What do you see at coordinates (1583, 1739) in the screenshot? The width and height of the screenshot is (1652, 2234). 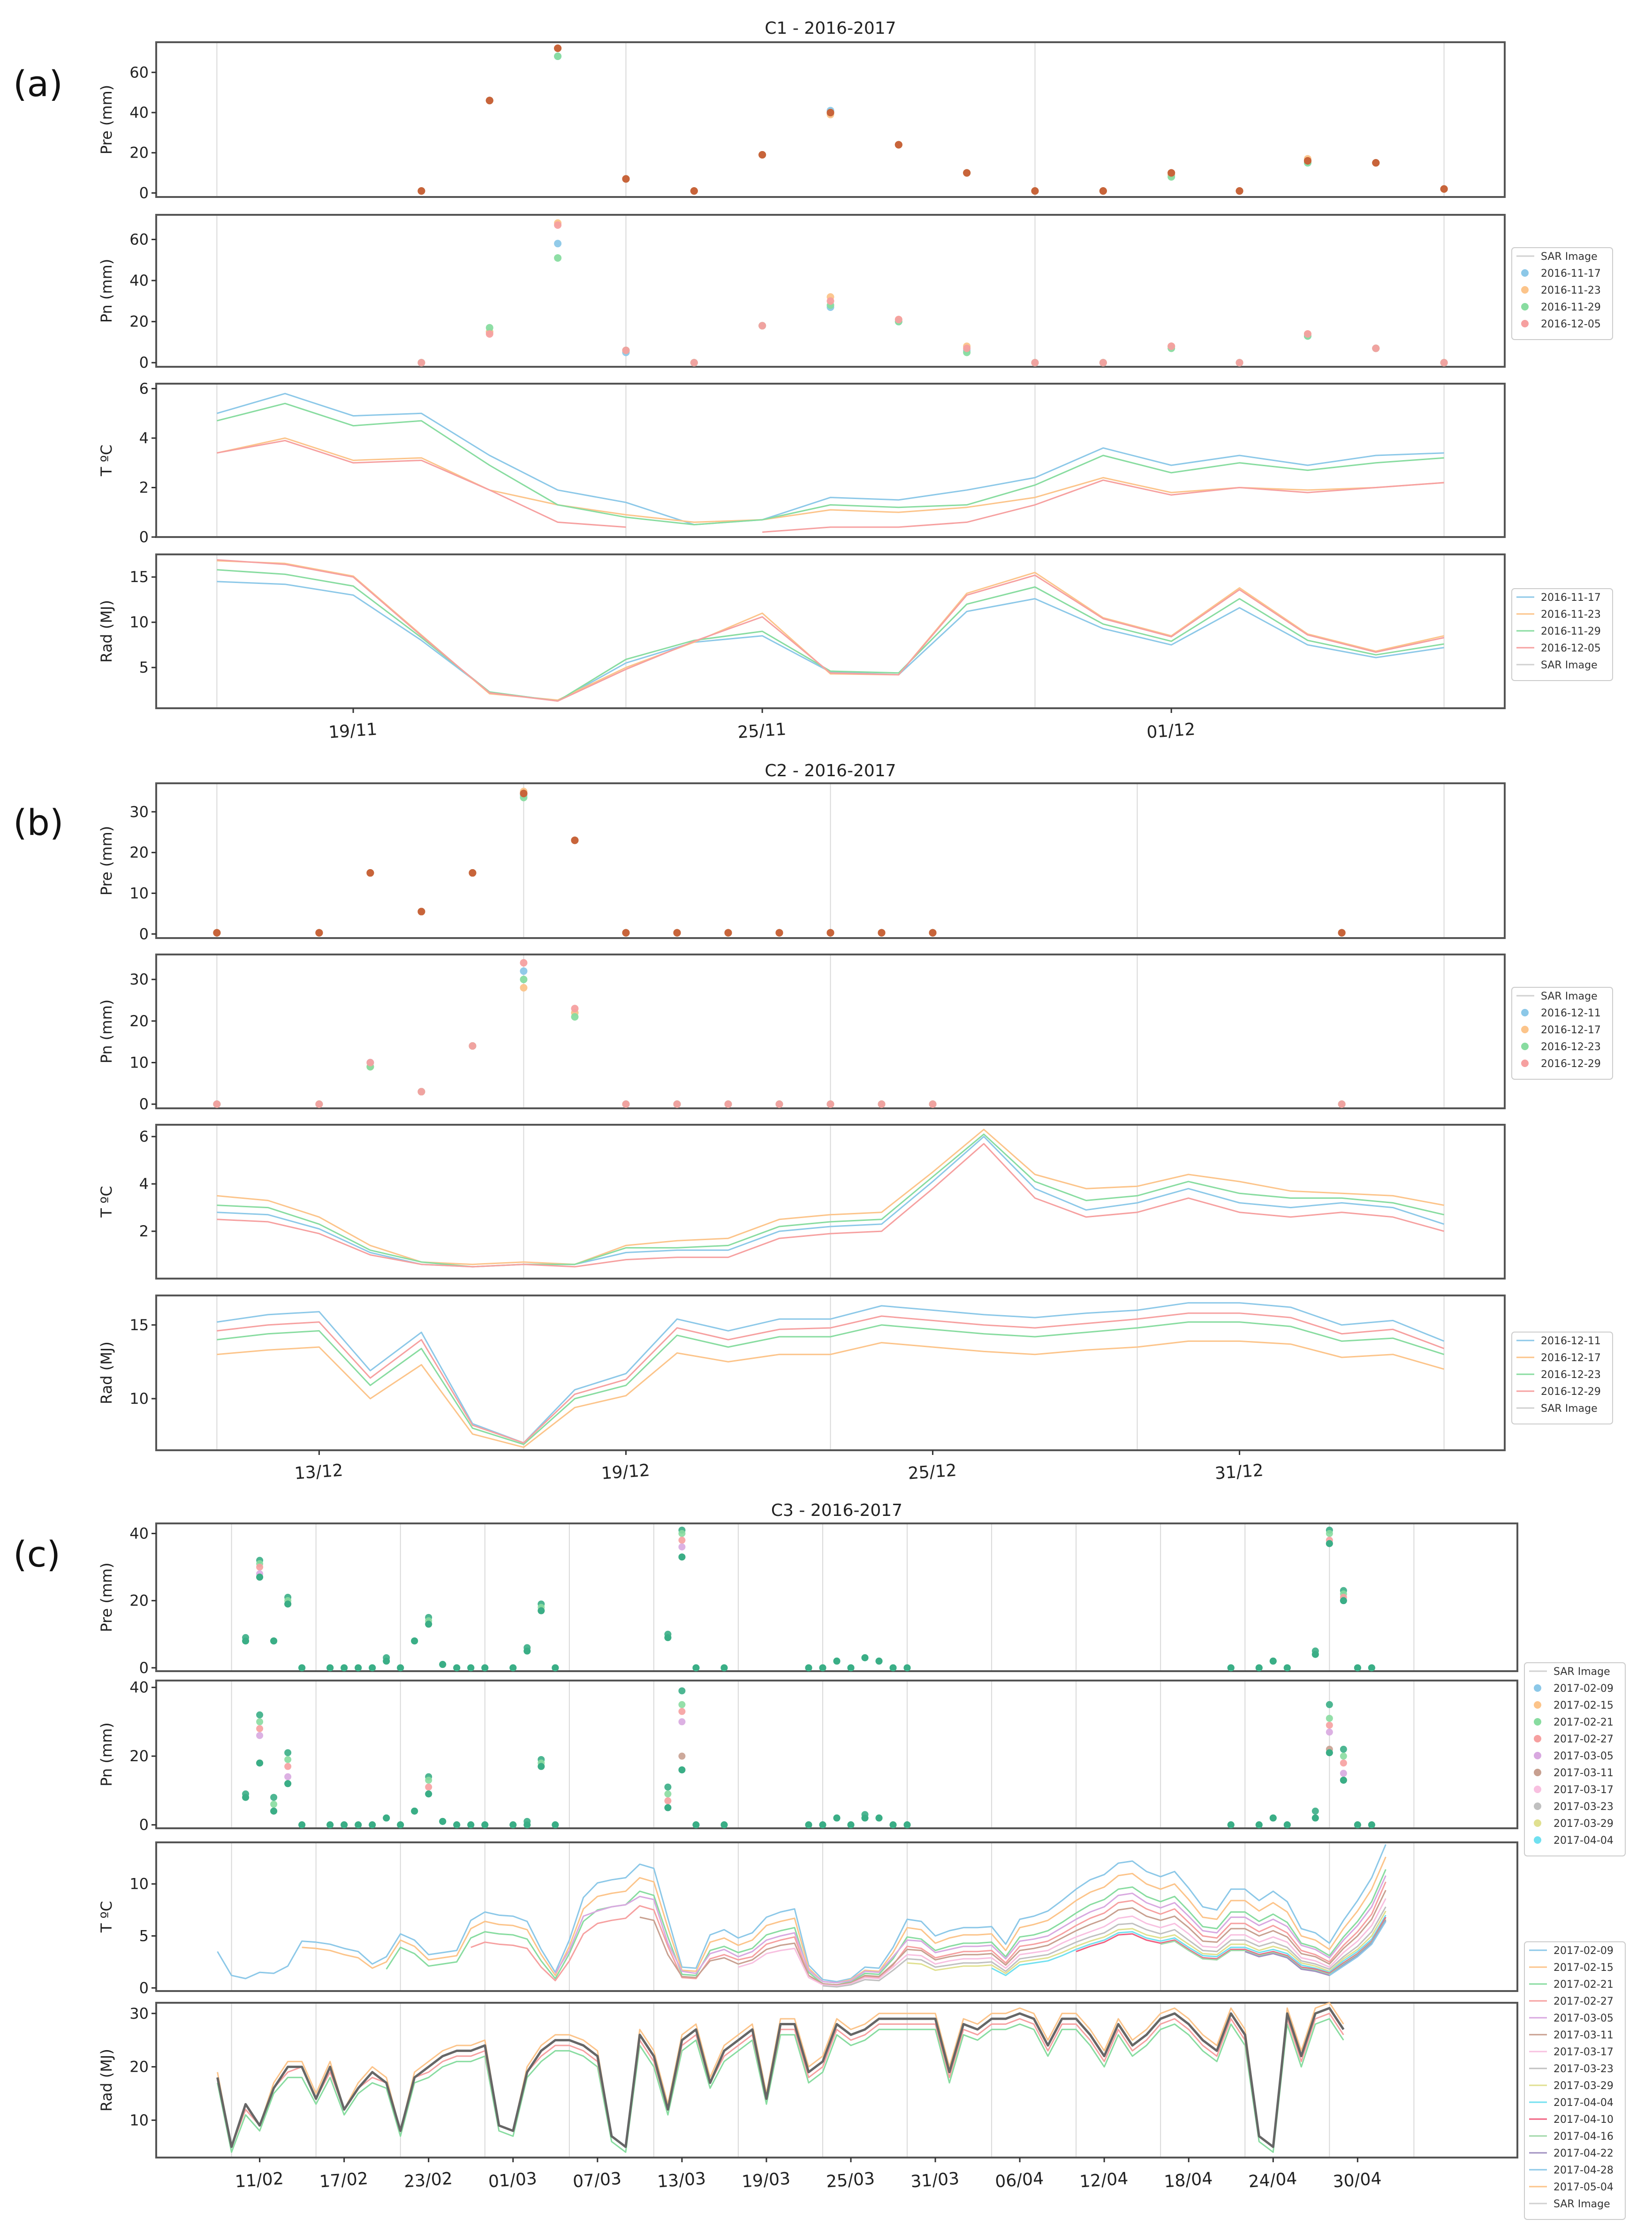 I see `legend-label: 2017-02-27` at bounding box center [1583, 1739].